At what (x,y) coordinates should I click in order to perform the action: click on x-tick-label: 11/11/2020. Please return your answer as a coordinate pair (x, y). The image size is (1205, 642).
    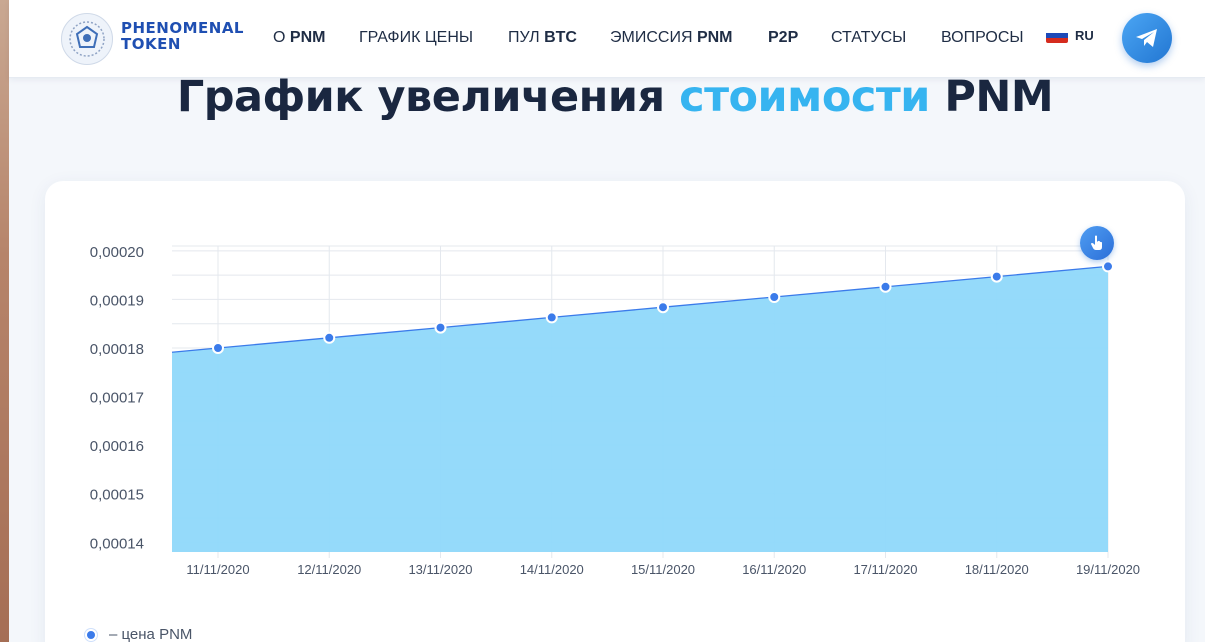
    Looking at the image, I should click on (217, 569).